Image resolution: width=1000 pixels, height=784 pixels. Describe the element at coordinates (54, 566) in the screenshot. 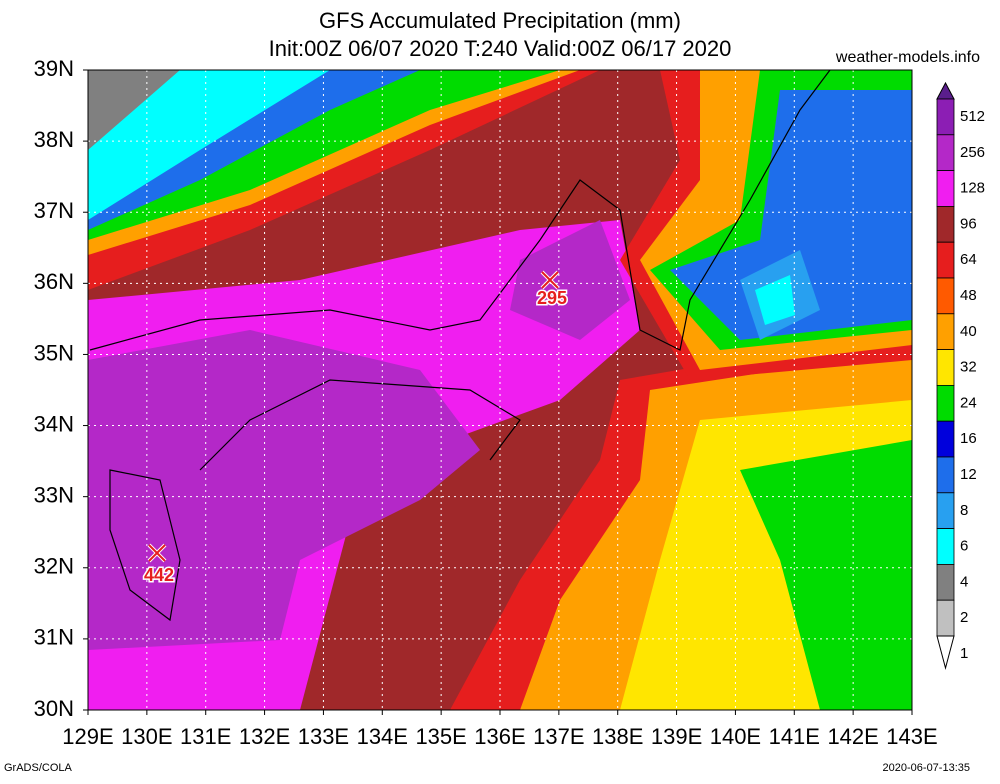

I see `y-label: 32N` at that location.